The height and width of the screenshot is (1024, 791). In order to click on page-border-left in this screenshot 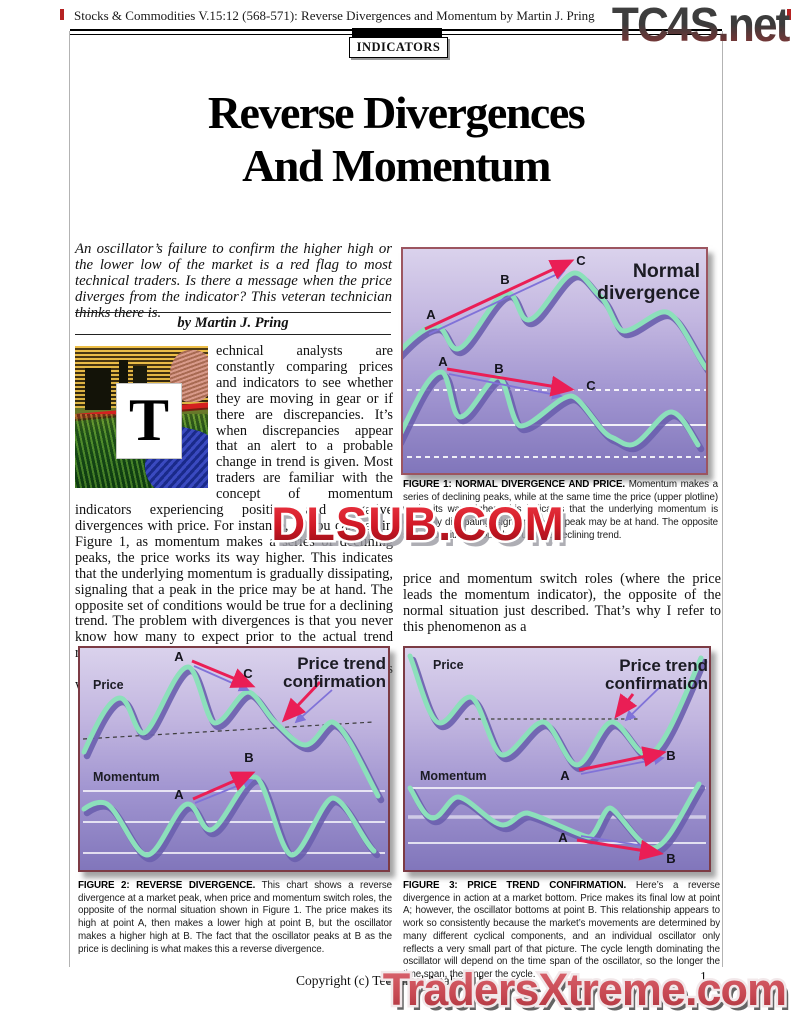, I will do `click(69, 499)`.